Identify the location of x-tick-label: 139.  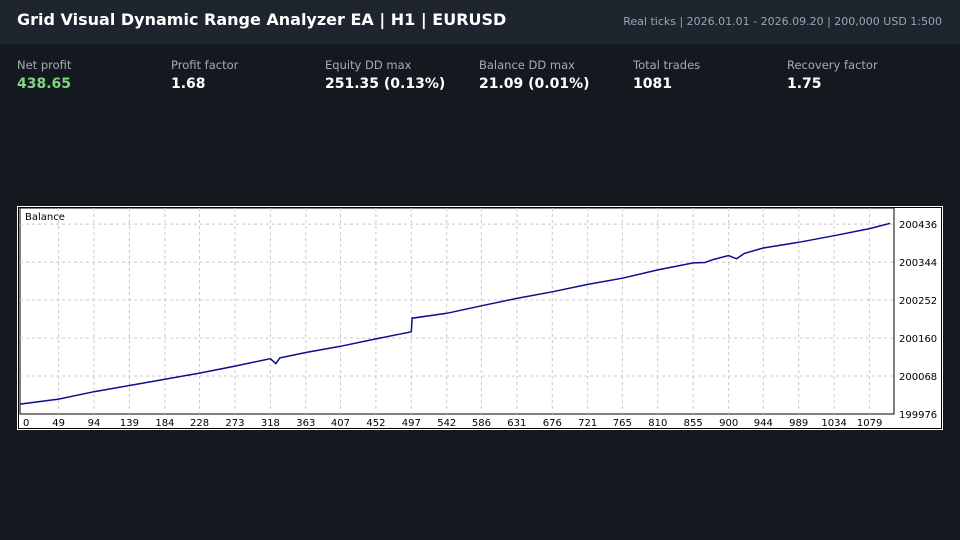
(129, 423).